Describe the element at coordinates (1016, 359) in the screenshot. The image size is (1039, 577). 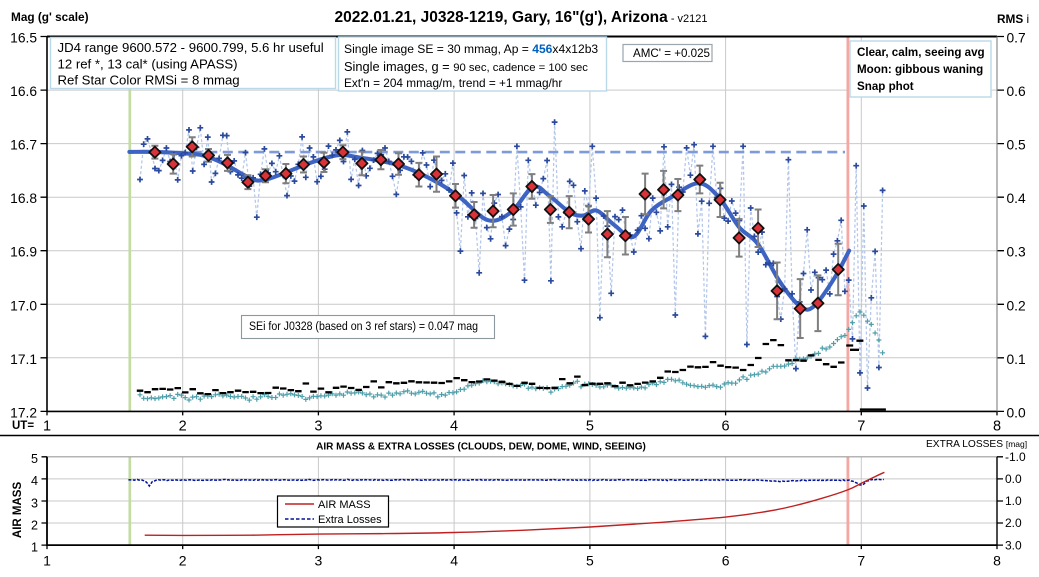
I see `svg-text: 0.1` at that location.